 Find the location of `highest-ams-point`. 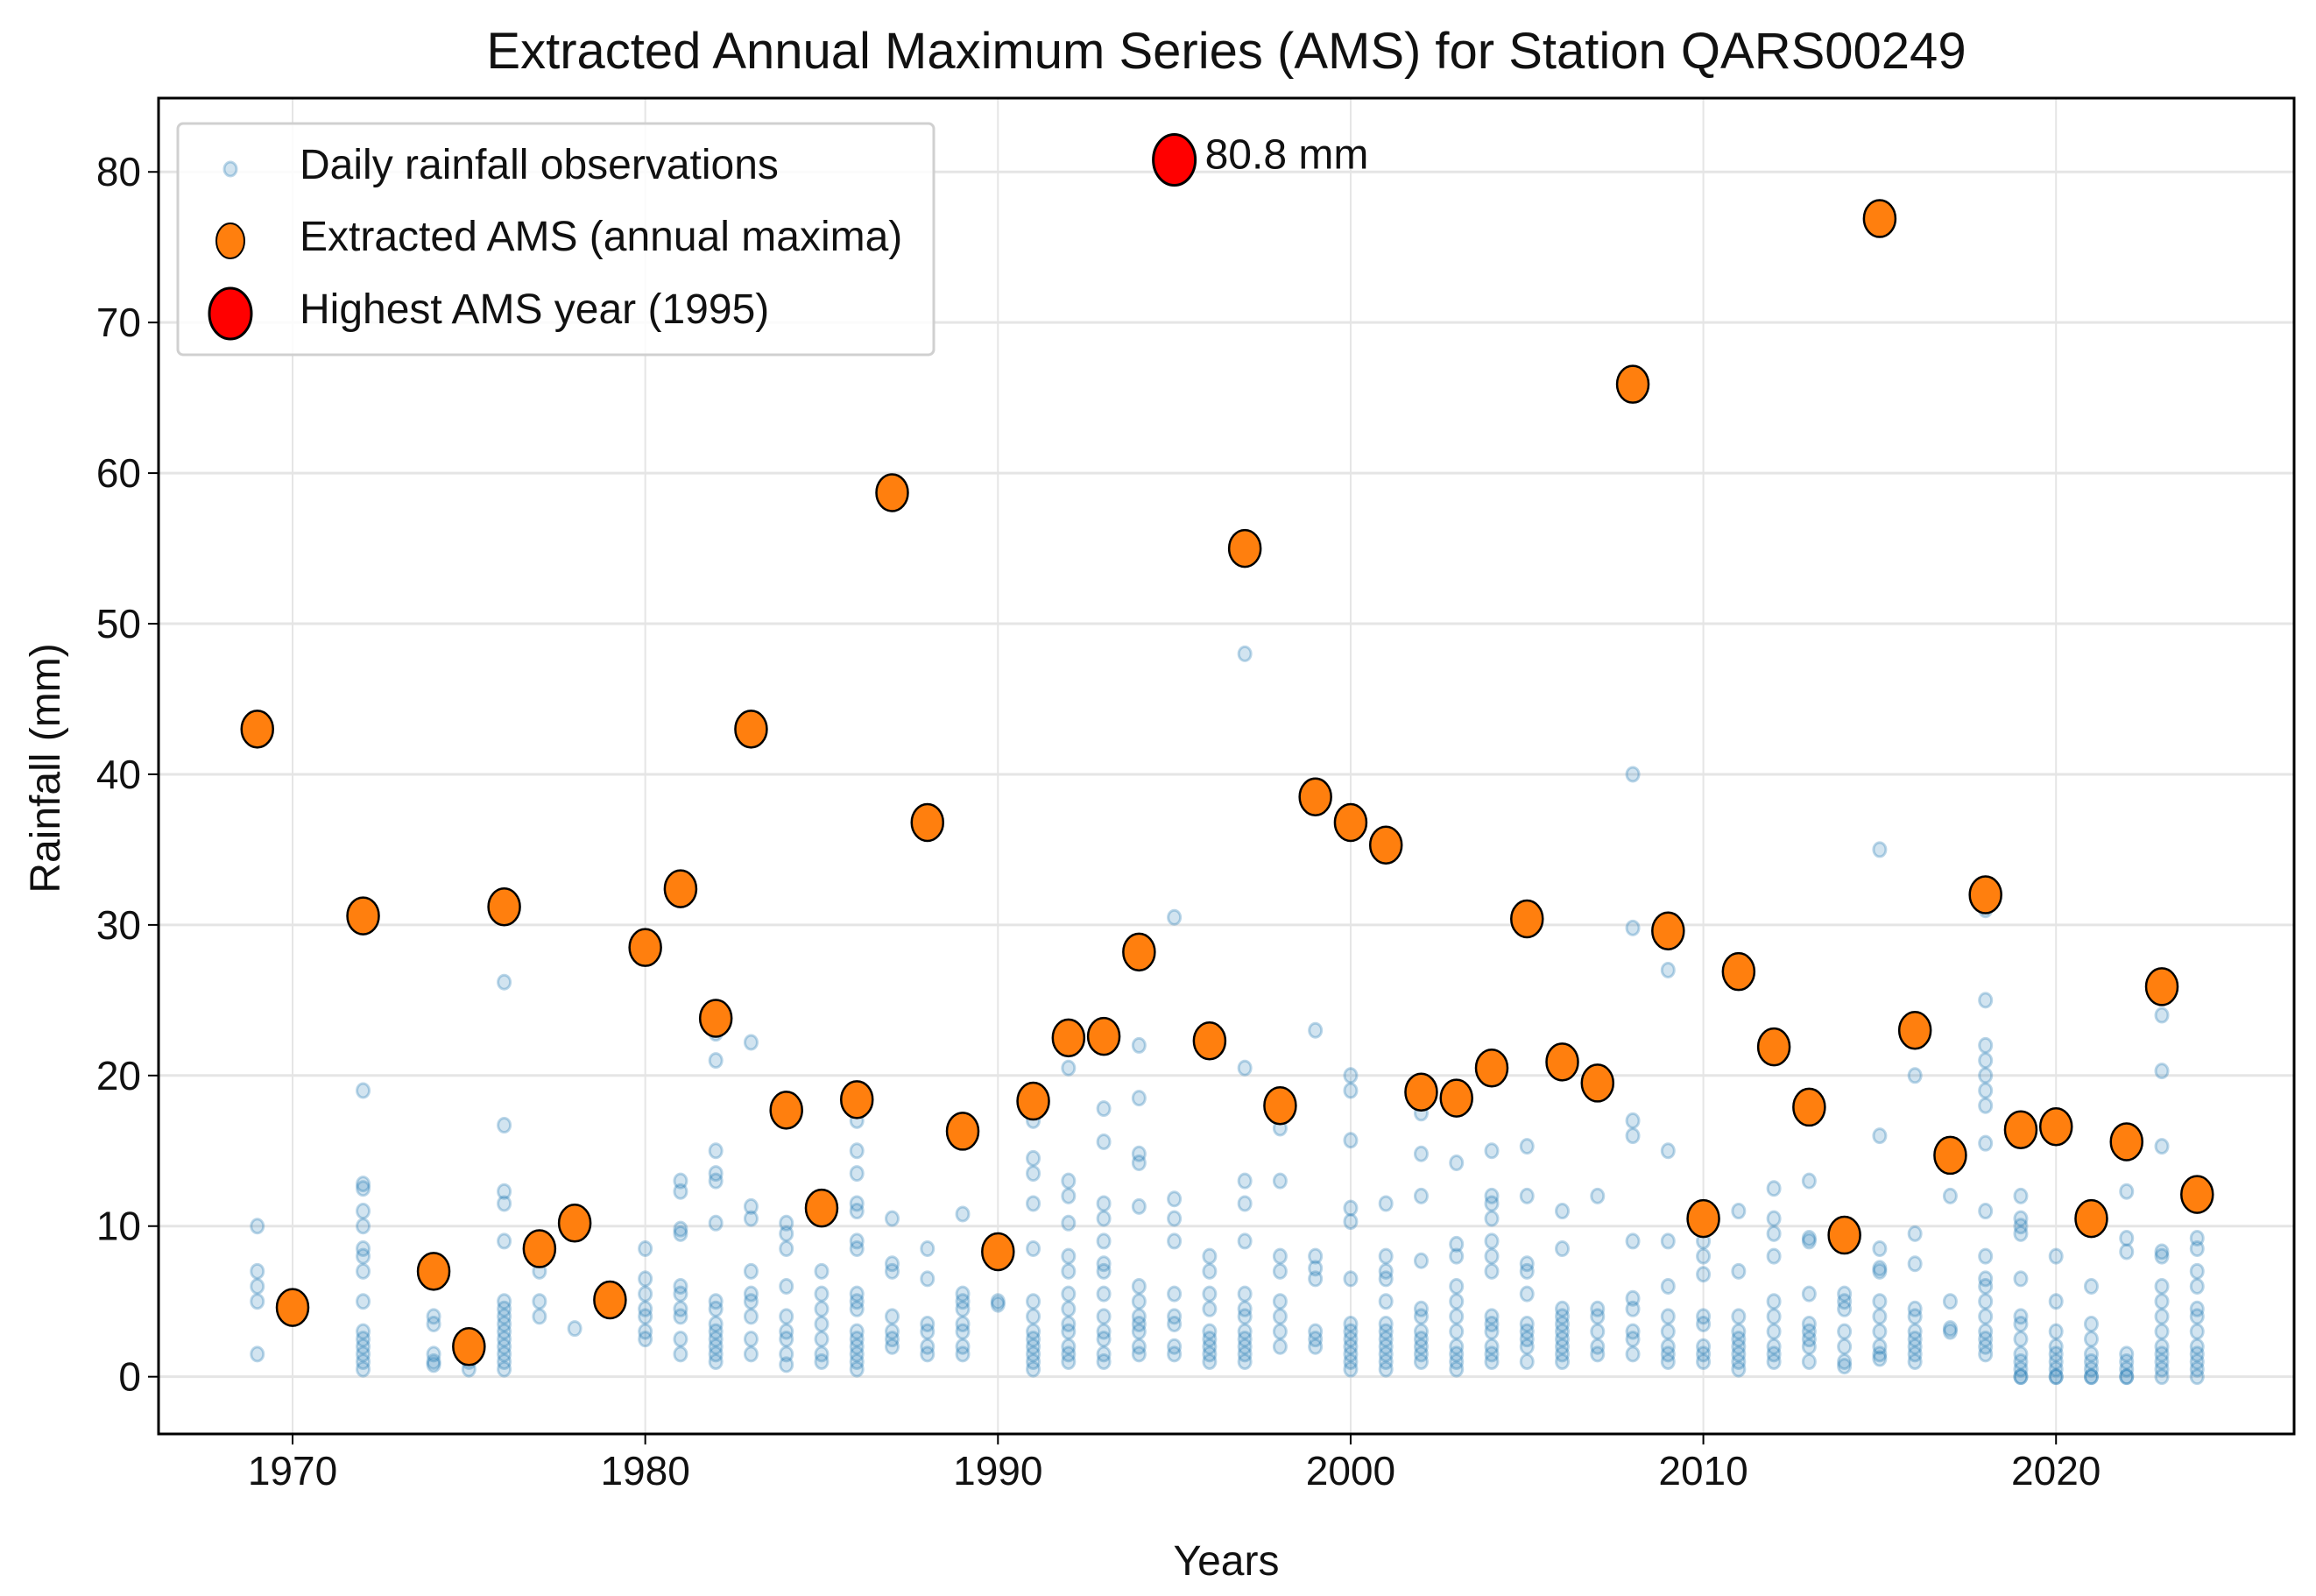

highest-ams-point is located at coordinates (1174, 159).